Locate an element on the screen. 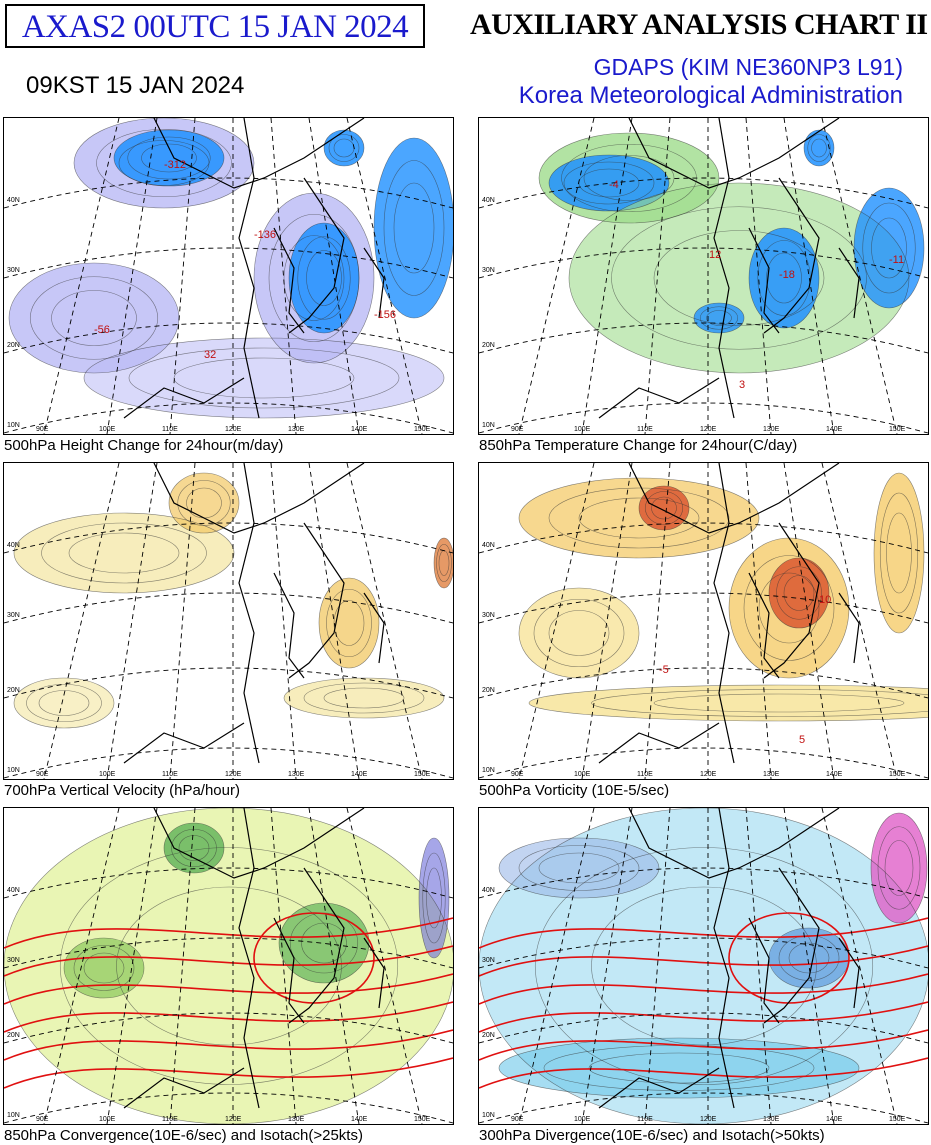  map-panel-divergence: 40N 30N 20N 10N 90E 100E 110E 120E 130E 140E 150E is located at coordinates (703, 966).